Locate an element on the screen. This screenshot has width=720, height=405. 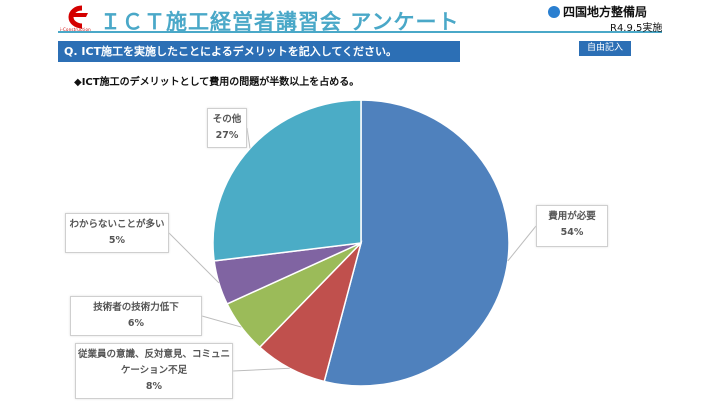
slice-label: その他 is located at coordinates (227, 119).